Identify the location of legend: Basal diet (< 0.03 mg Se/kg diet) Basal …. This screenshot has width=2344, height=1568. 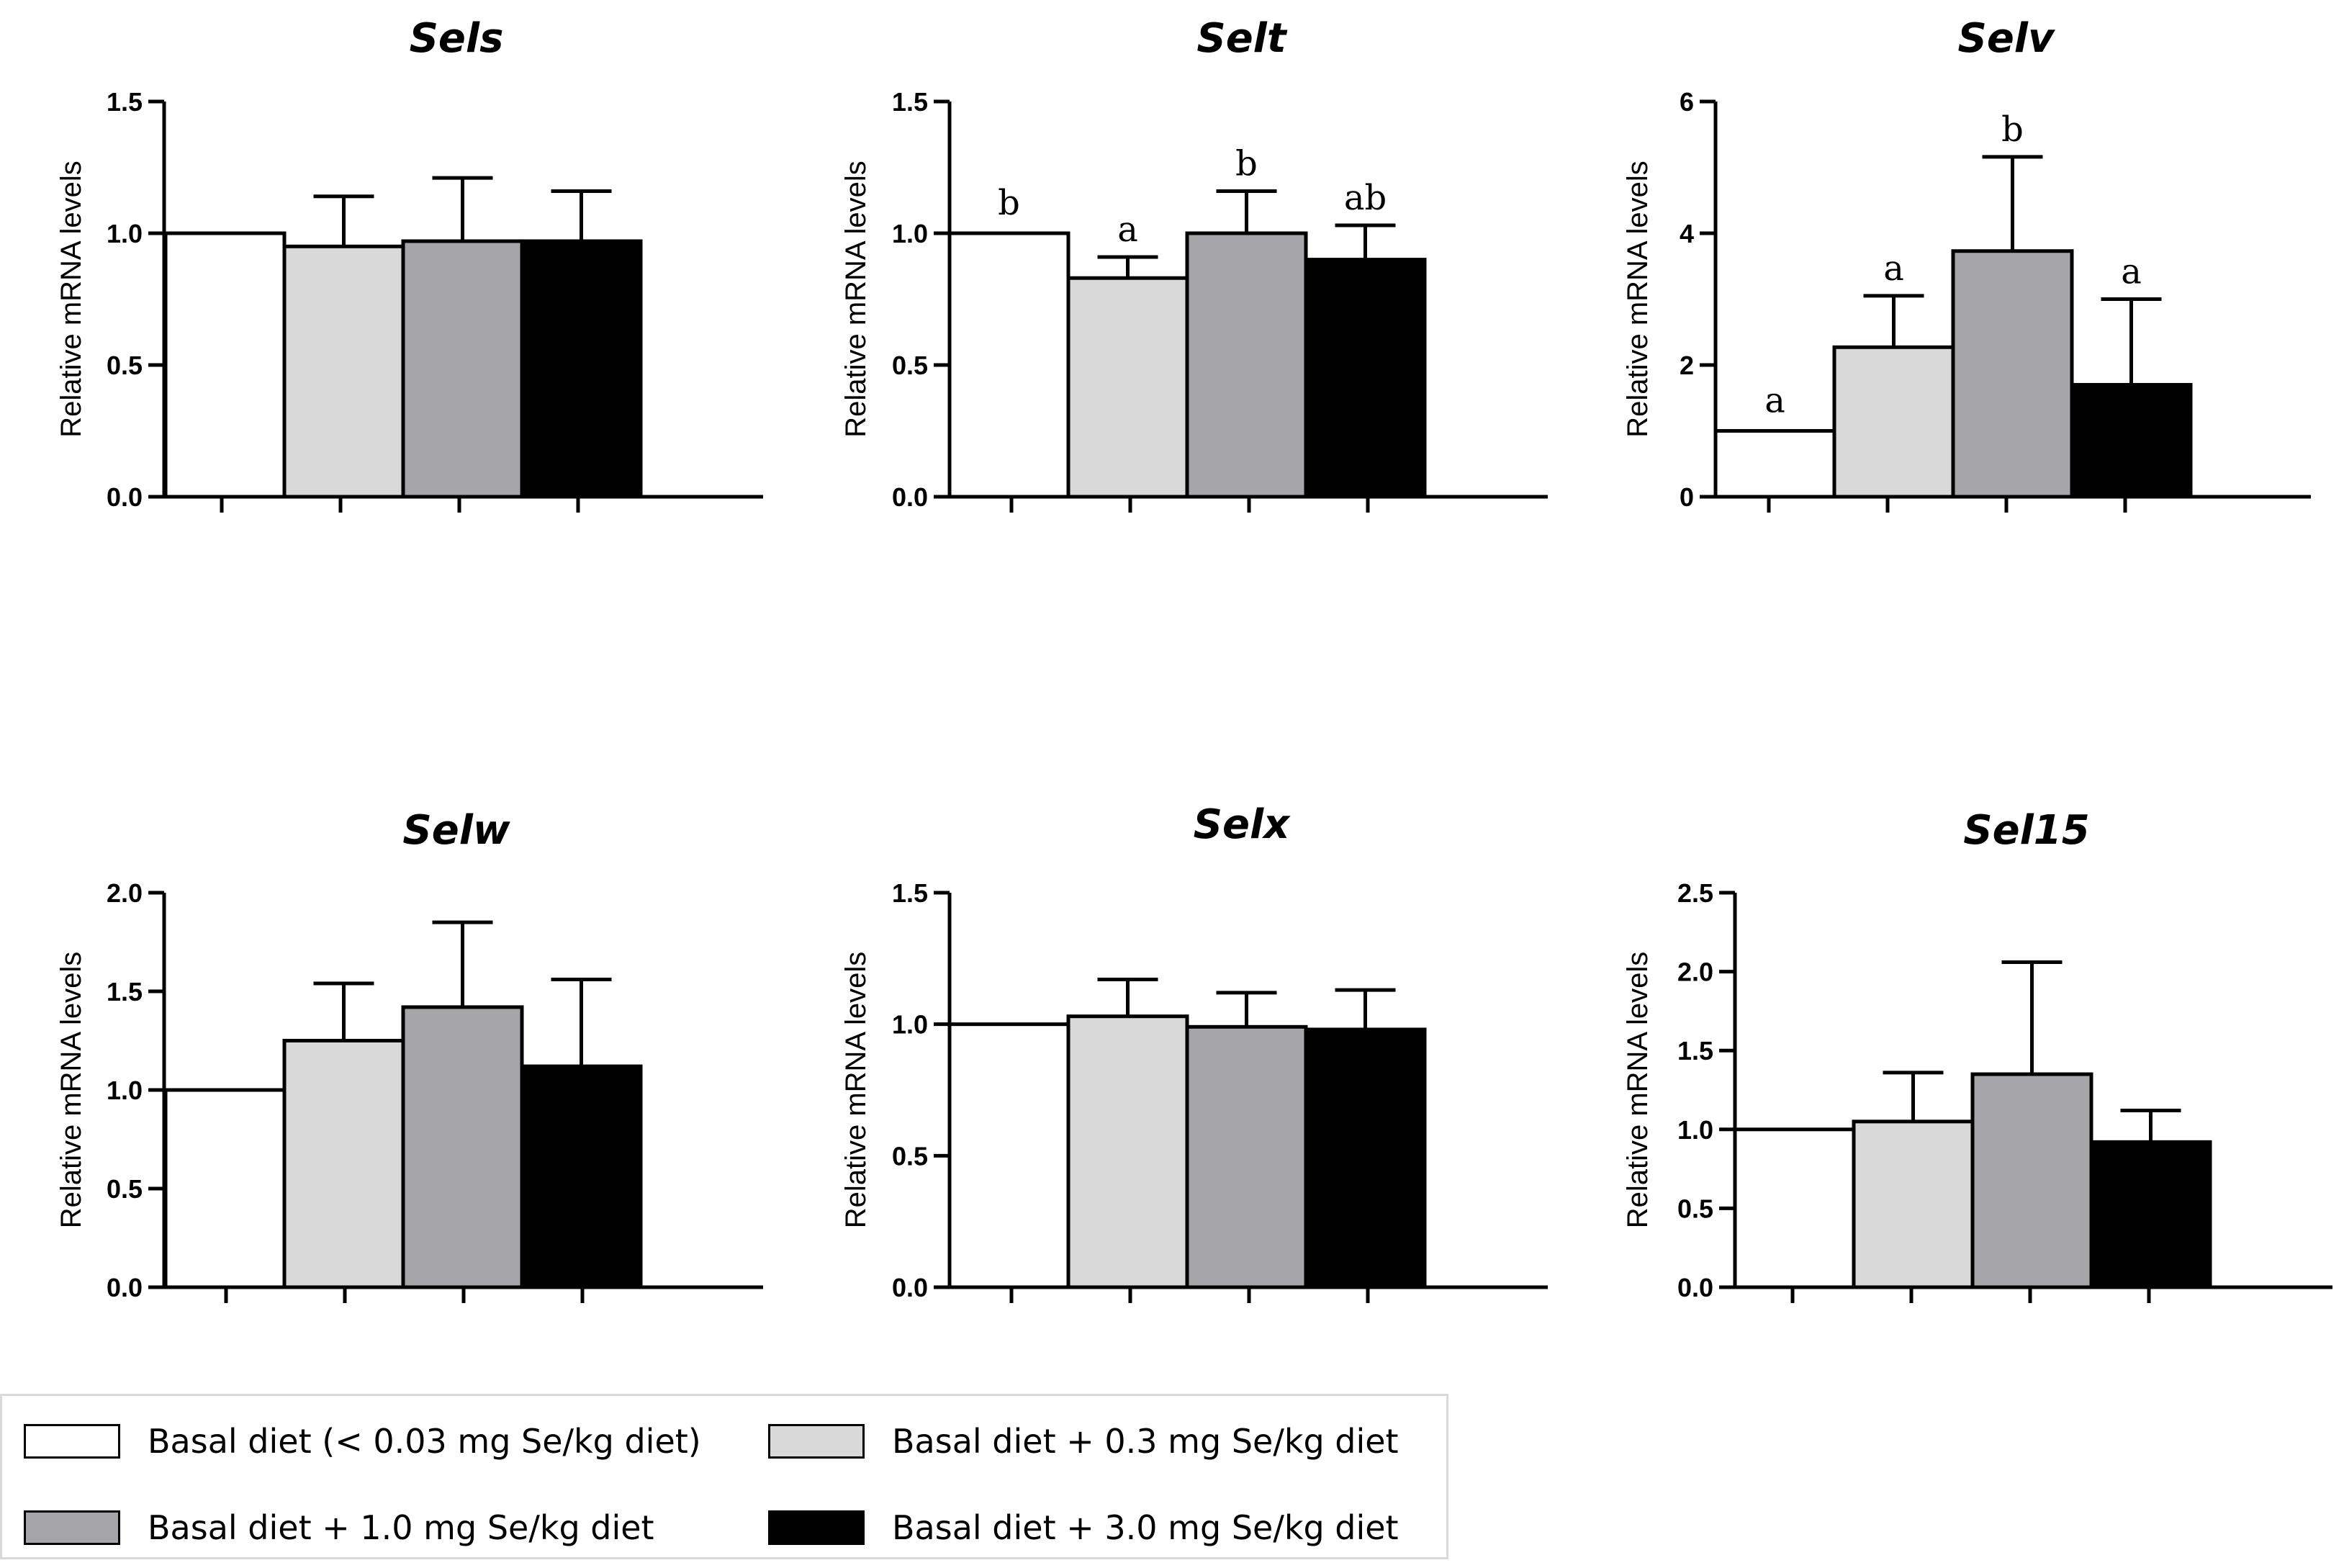
(724, 1476).